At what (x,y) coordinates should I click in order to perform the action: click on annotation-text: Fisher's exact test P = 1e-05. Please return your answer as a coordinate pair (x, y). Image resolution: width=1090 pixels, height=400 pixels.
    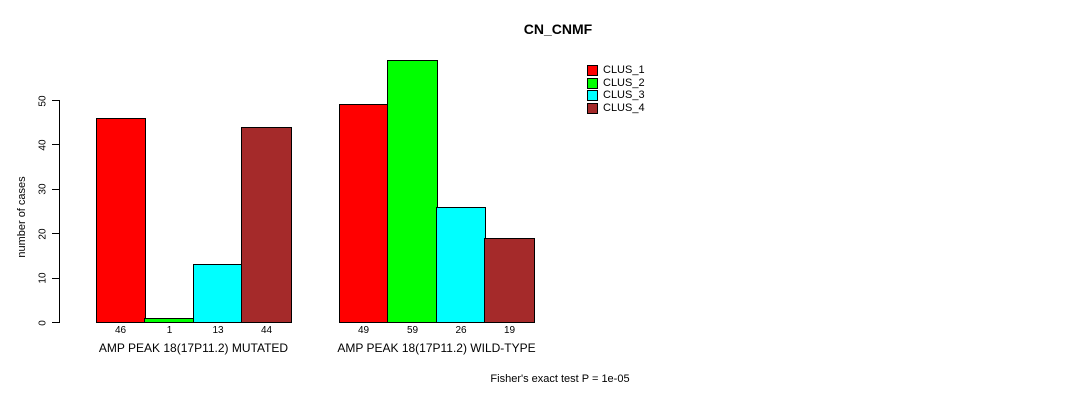
    Looking at the image, I should click on (560, 379).